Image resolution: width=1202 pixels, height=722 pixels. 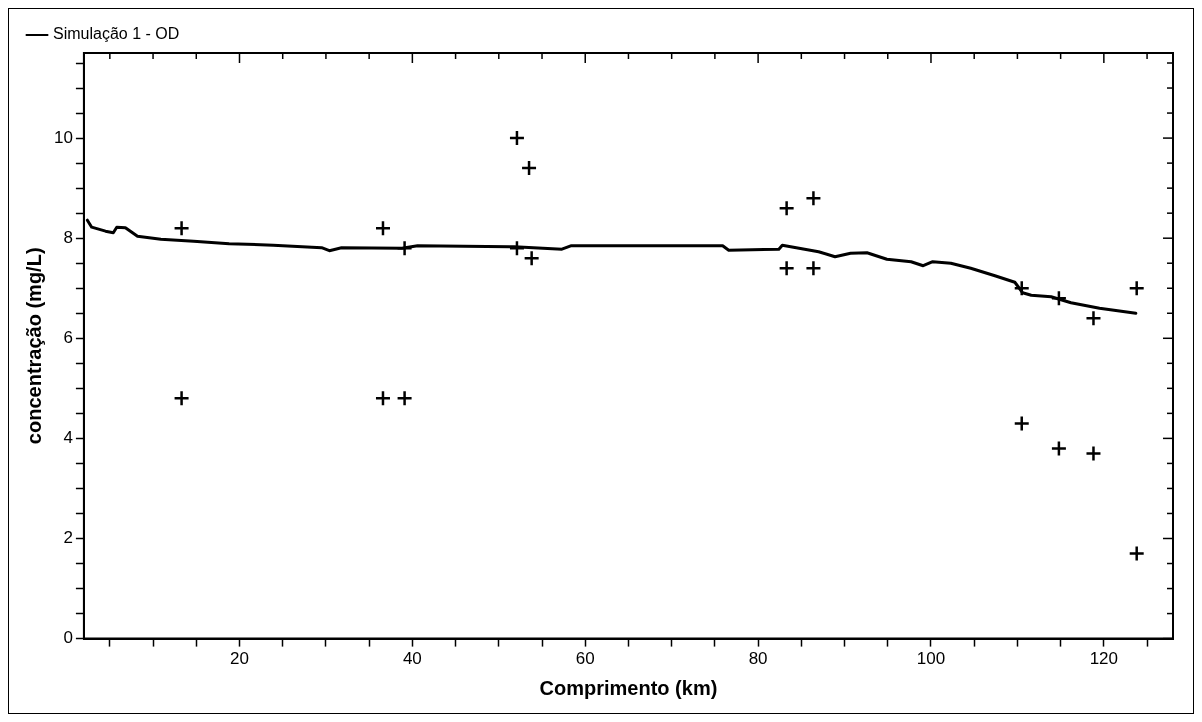 I want to click on y-tick-label: 4, so click(x=68, y=438).